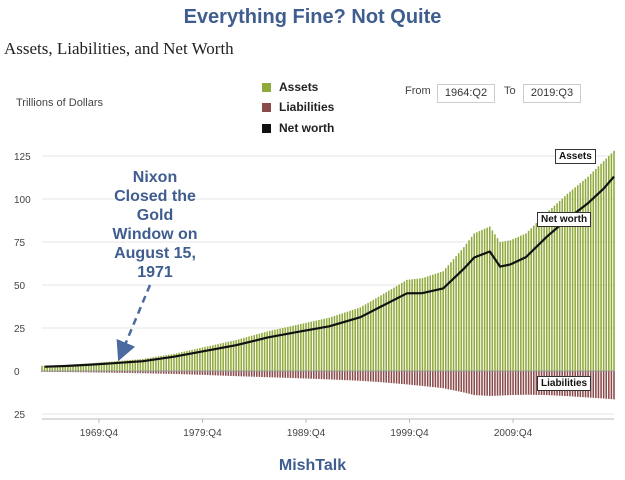 Image resolution: width=625 pixels, height=480 pixels. What do you see at coordinates (299, 87) in the screenshot?
I see `legend-assets-label: Assets` at bounding box center [299, 87].